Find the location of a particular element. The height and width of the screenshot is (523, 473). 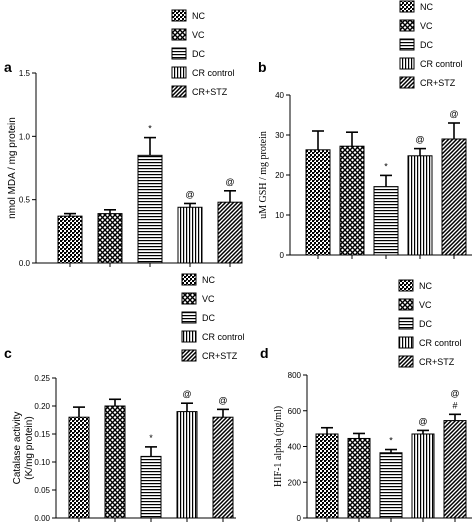

panel-letter: b is located at coordinates (262, 67).